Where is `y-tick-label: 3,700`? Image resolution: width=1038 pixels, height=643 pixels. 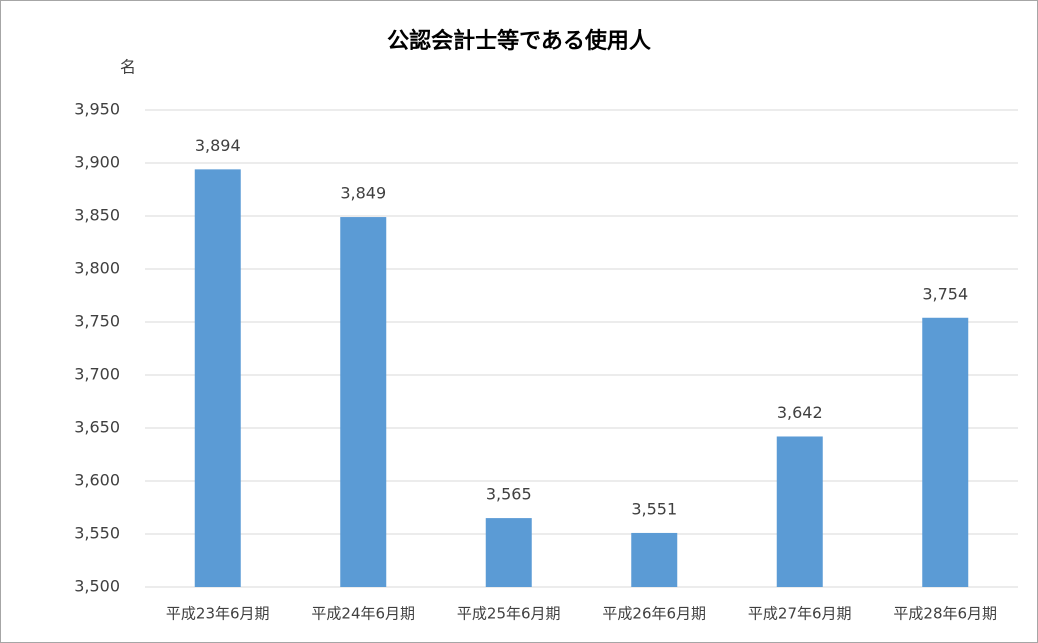 y-tick-label: 3,700 is located at coordinates (97, 374).